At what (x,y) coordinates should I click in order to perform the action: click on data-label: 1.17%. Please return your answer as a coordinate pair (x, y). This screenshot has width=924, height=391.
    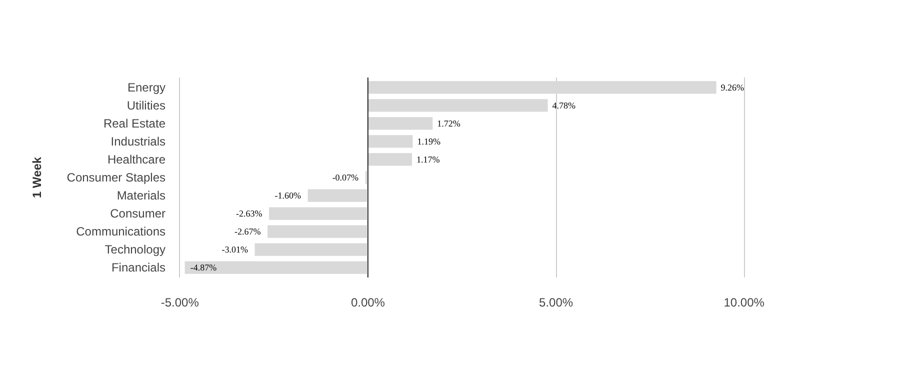
    Looking at the image, I should click on (428, 159).